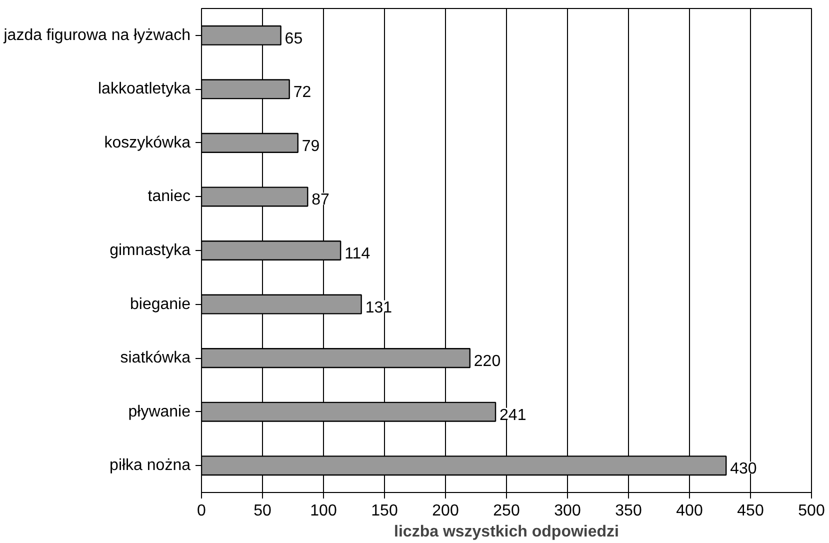  Describe the element at coordinates (302, 93) in the screenshot. I see `data-label: 72` at that location.